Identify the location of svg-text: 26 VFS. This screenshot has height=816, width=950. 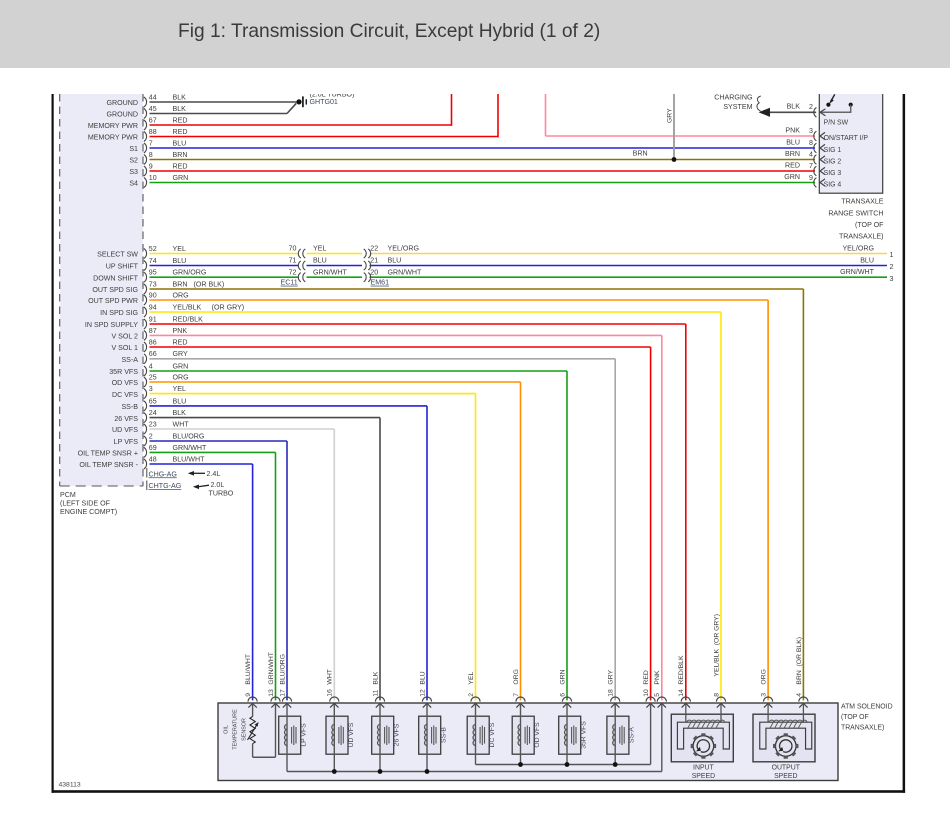
(397, 734).